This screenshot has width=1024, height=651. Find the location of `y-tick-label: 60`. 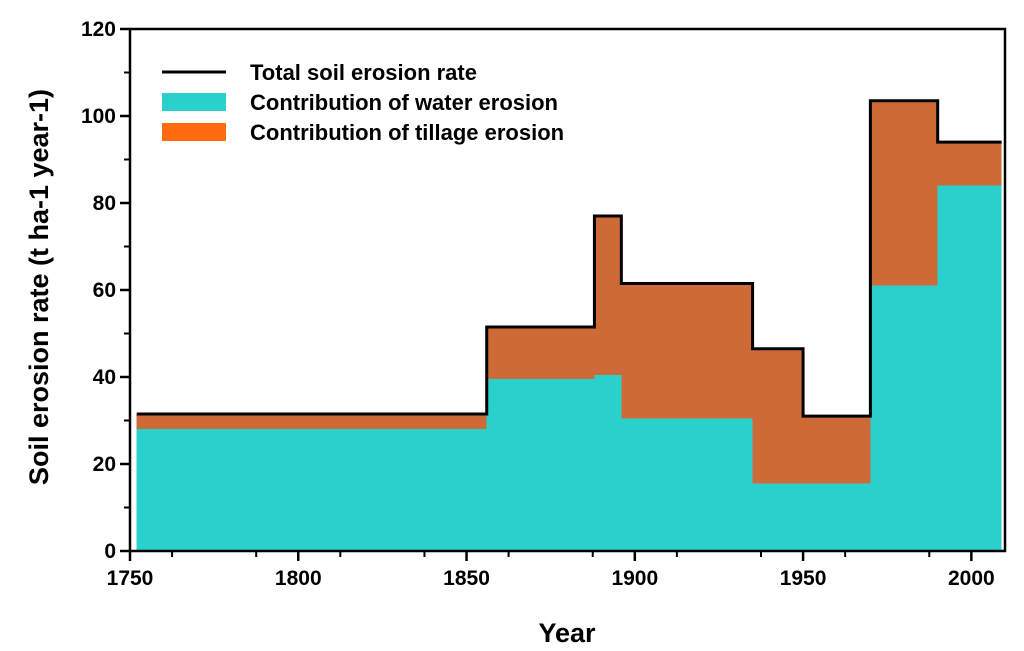

y-tick-label: 60 is located at coordinates (104, 290).